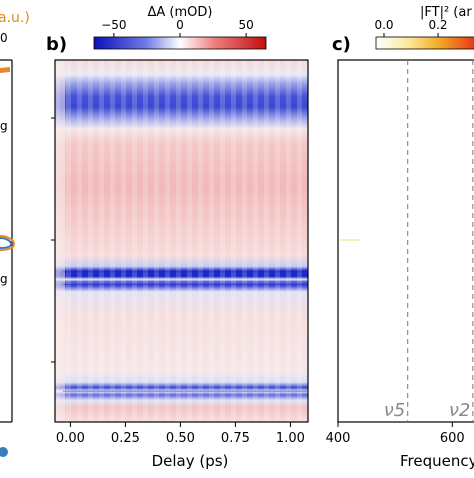 Image resolution: width=474 pixels, height=478 pixels. What do you see at coordinates (4, 38) in the screenshot?
I see `panel-a-tick-label: 0` at bounding box center [4, 38].